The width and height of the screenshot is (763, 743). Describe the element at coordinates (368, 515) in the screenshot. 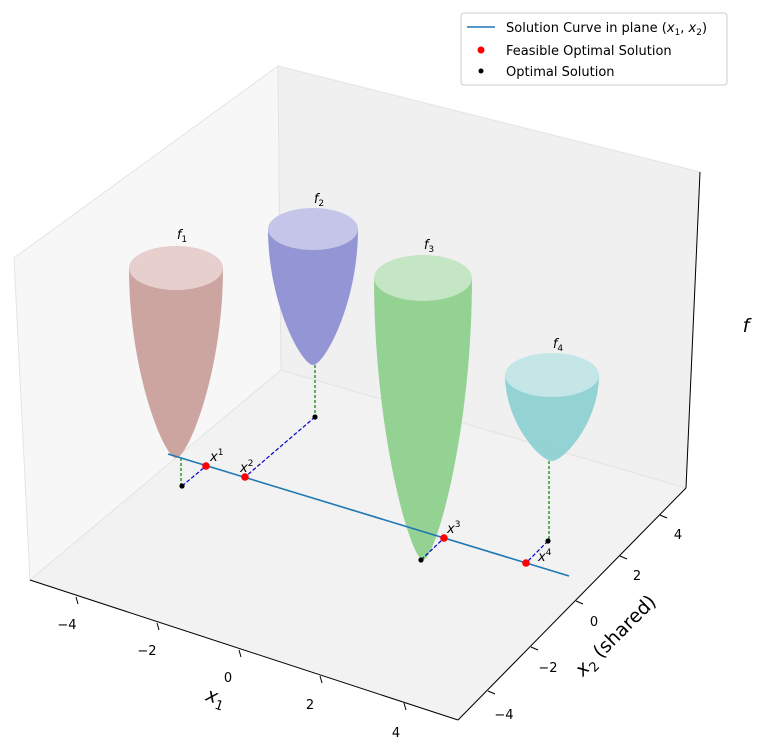

I see `solution-curve` at that location.